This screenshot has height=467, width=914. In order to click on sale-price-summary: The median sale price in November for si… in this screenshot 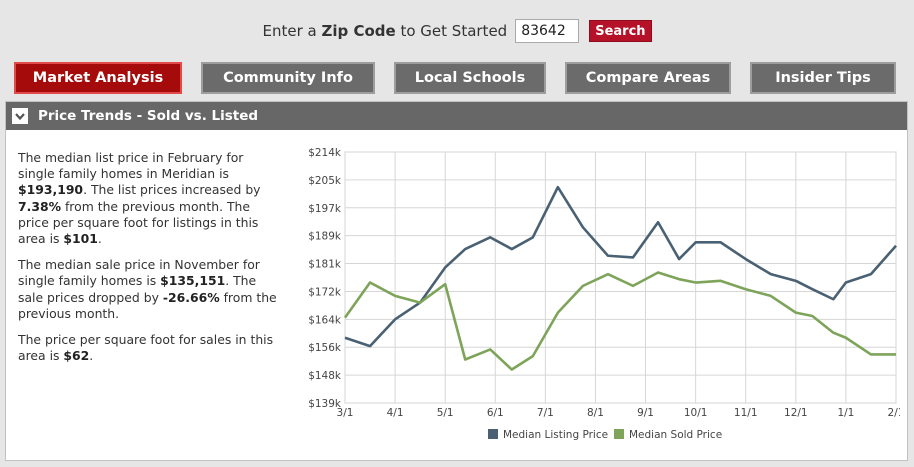, I will do `click(147, 289)`.